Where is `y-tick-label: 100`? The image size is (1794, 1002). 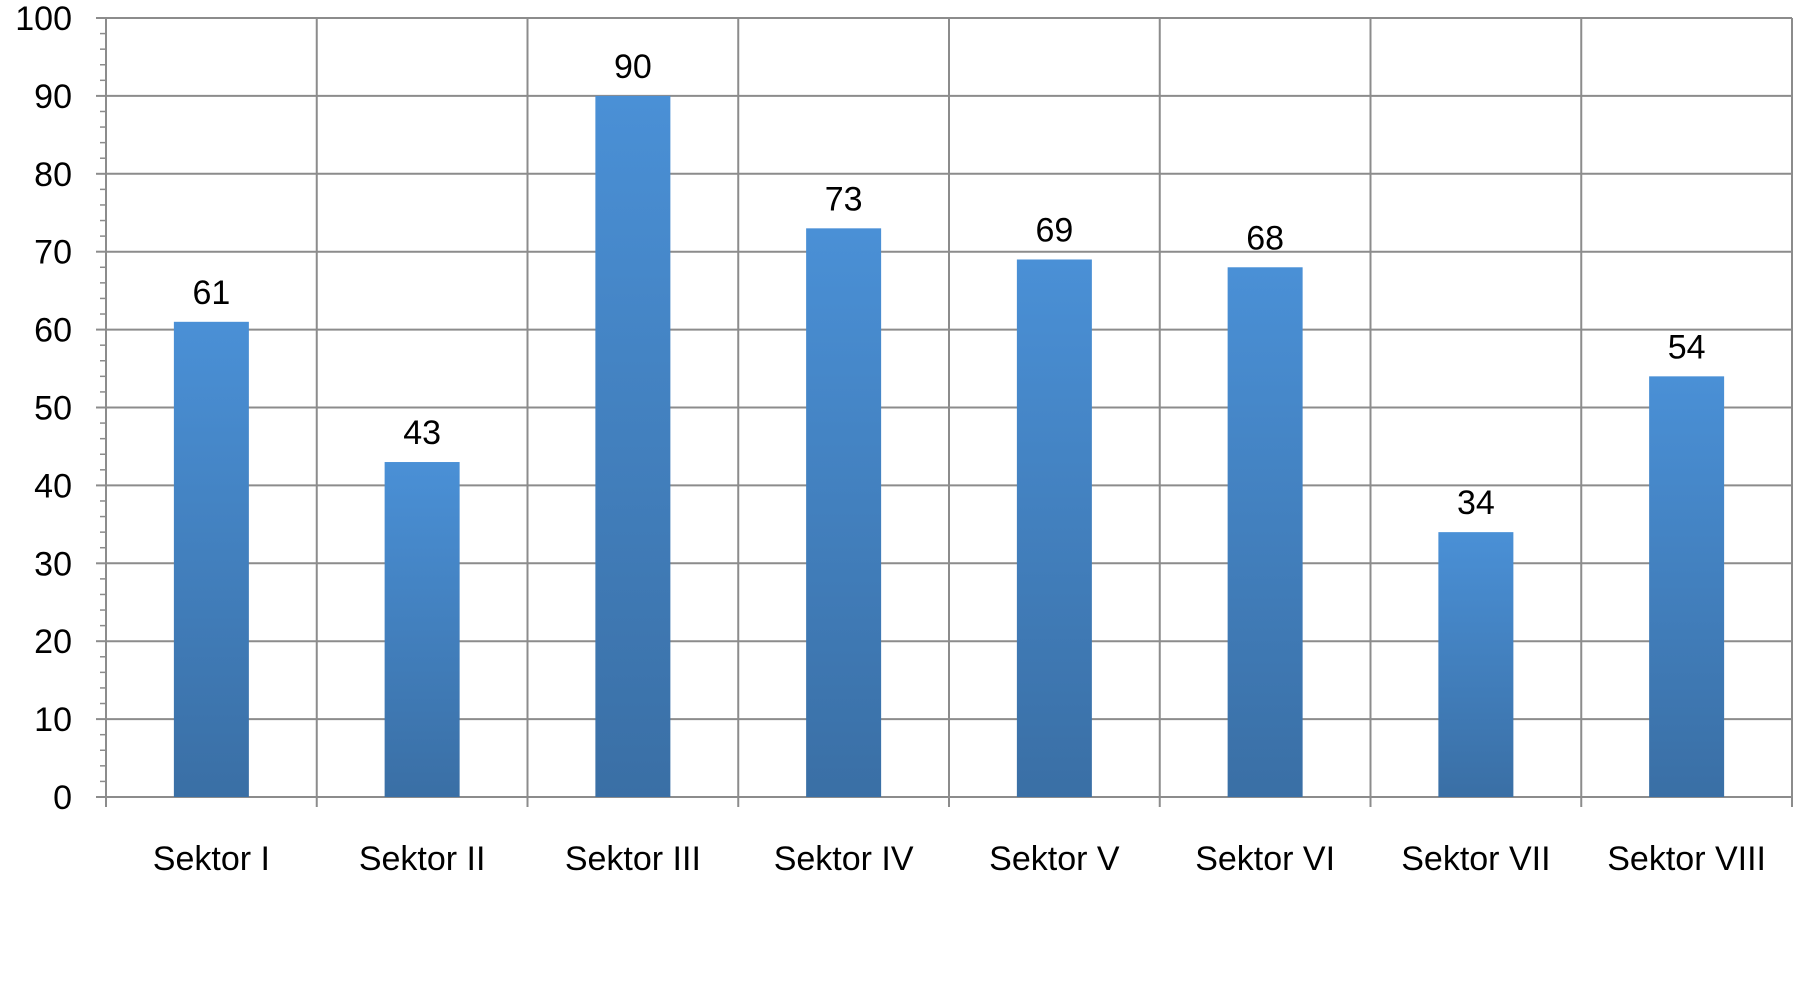
y-tick-label: 100 is located at coordinates (43, 19).